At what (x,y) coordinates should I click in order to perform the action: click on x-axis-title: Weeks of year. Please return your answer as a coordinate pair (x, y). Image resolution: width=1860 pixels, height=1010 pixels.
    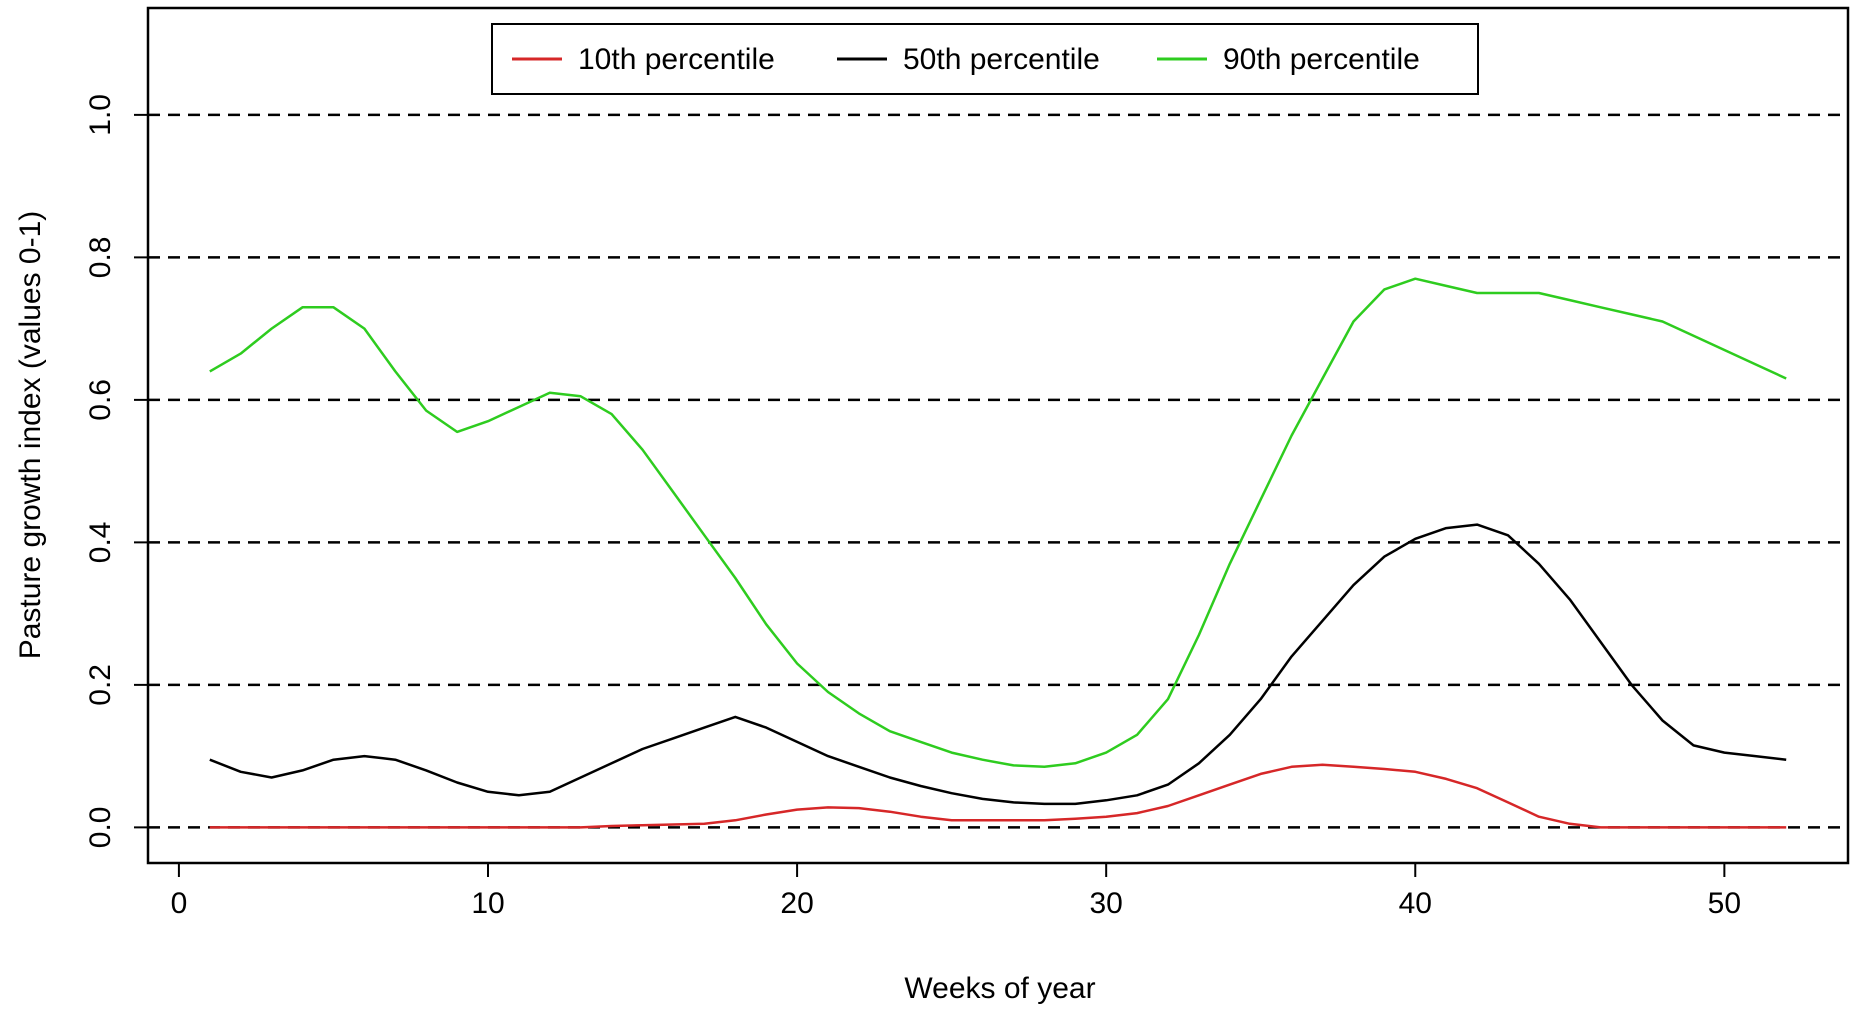
    Looking at the image, I should click on (999, 988).